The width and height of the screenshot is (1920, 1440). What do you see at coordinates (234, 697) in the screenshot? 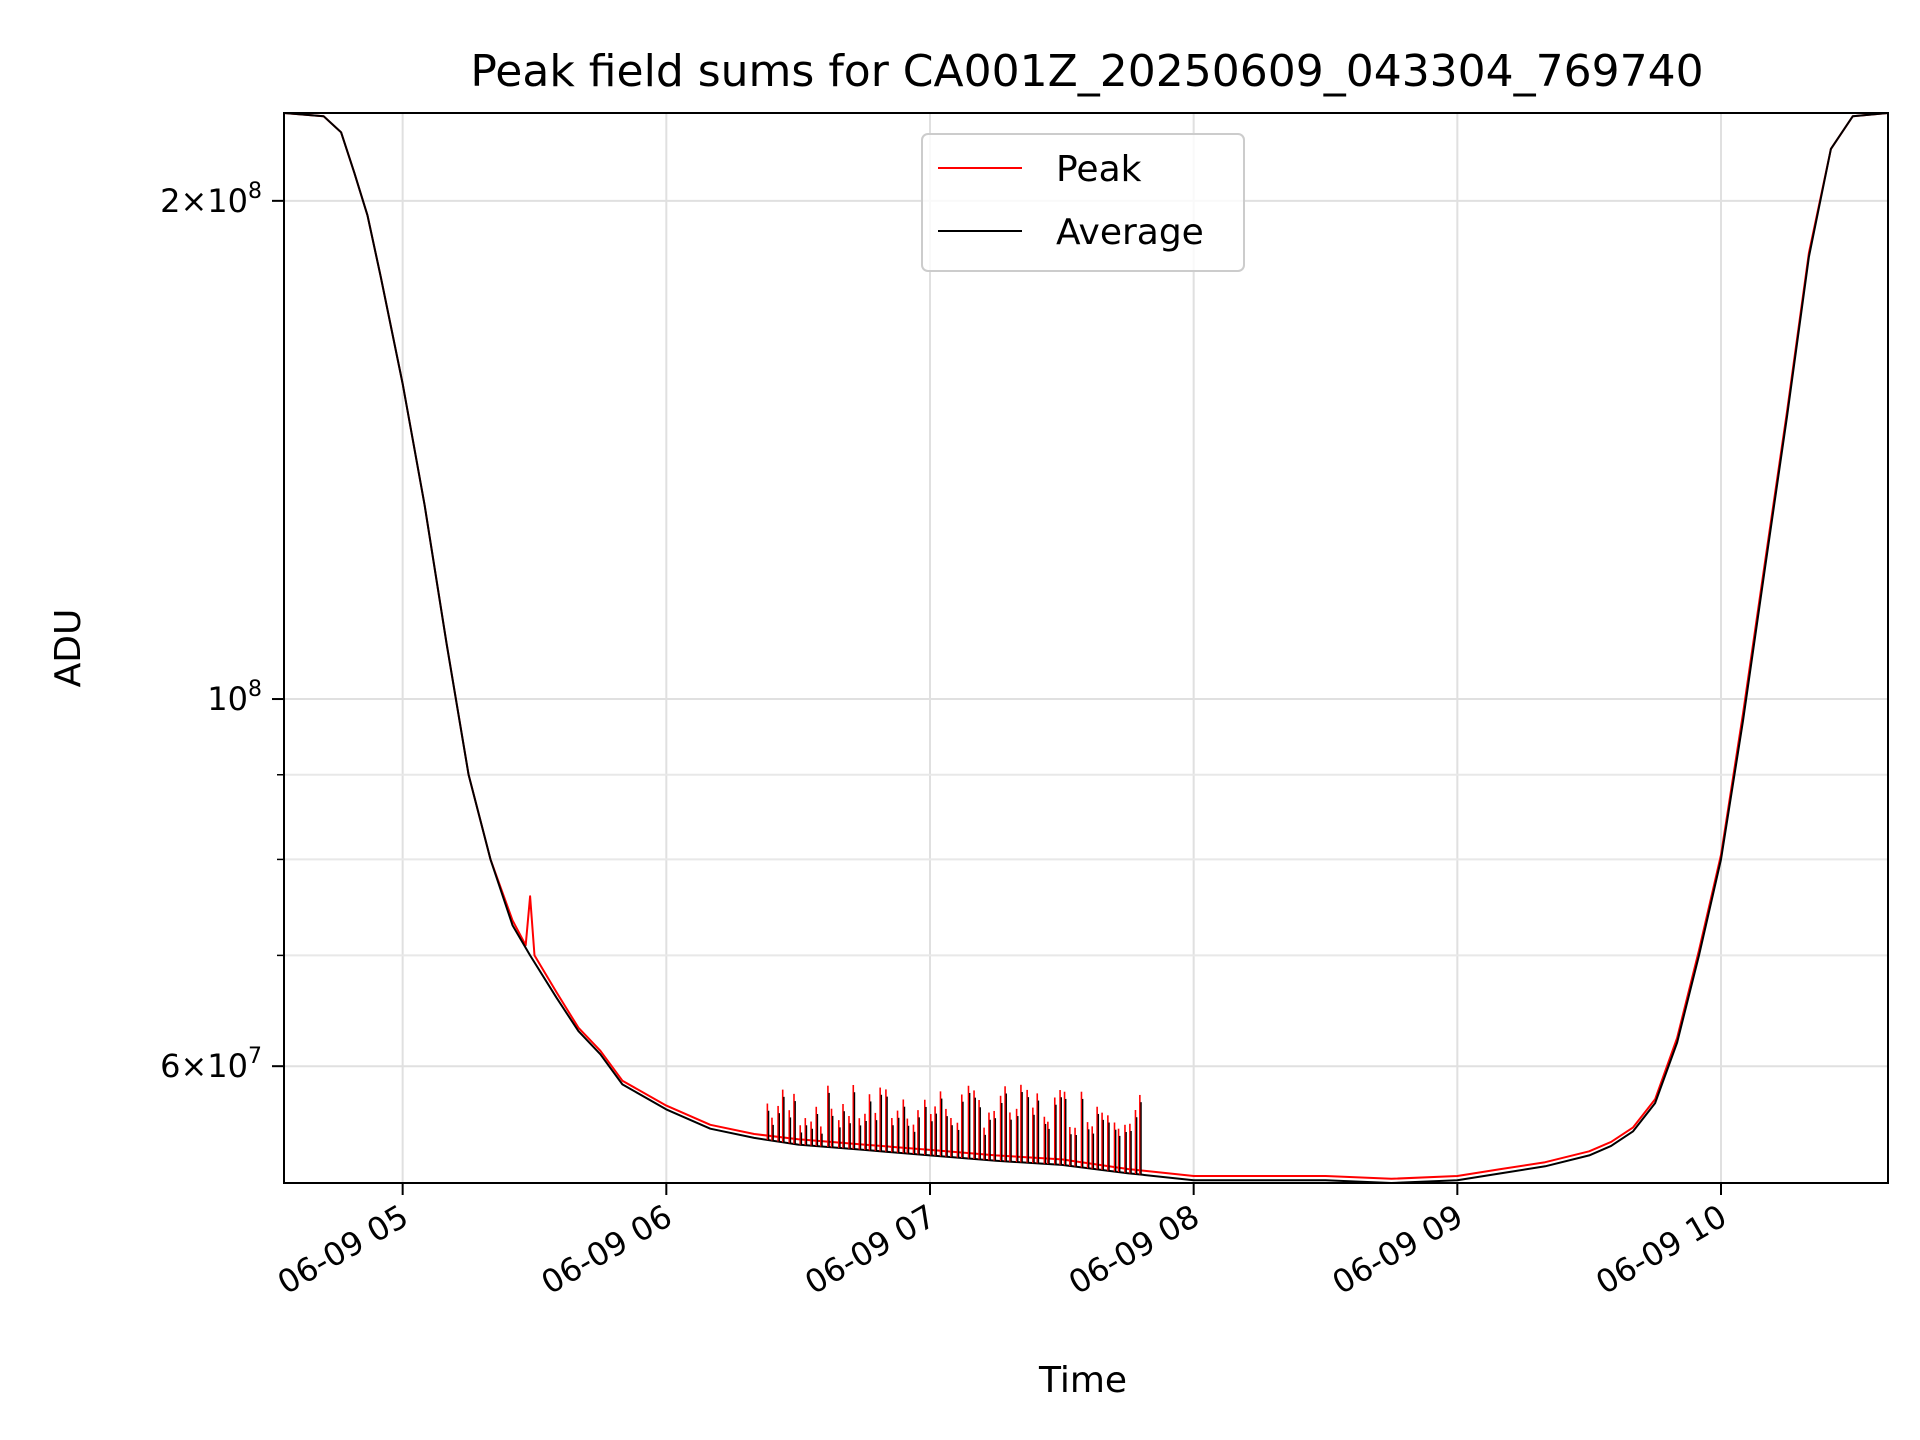
I see `y-tick-label: 108` at bounding box center [234, 697].